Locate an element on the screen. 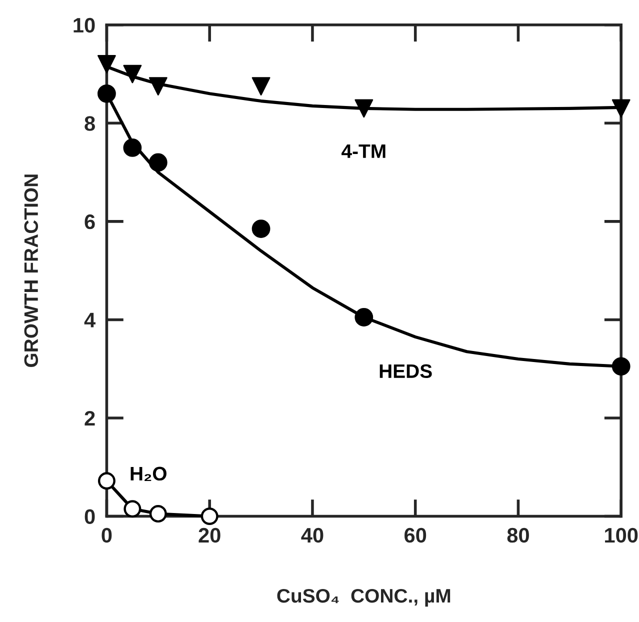  x-tick-label: 40 is located at coordinates (312, 535).